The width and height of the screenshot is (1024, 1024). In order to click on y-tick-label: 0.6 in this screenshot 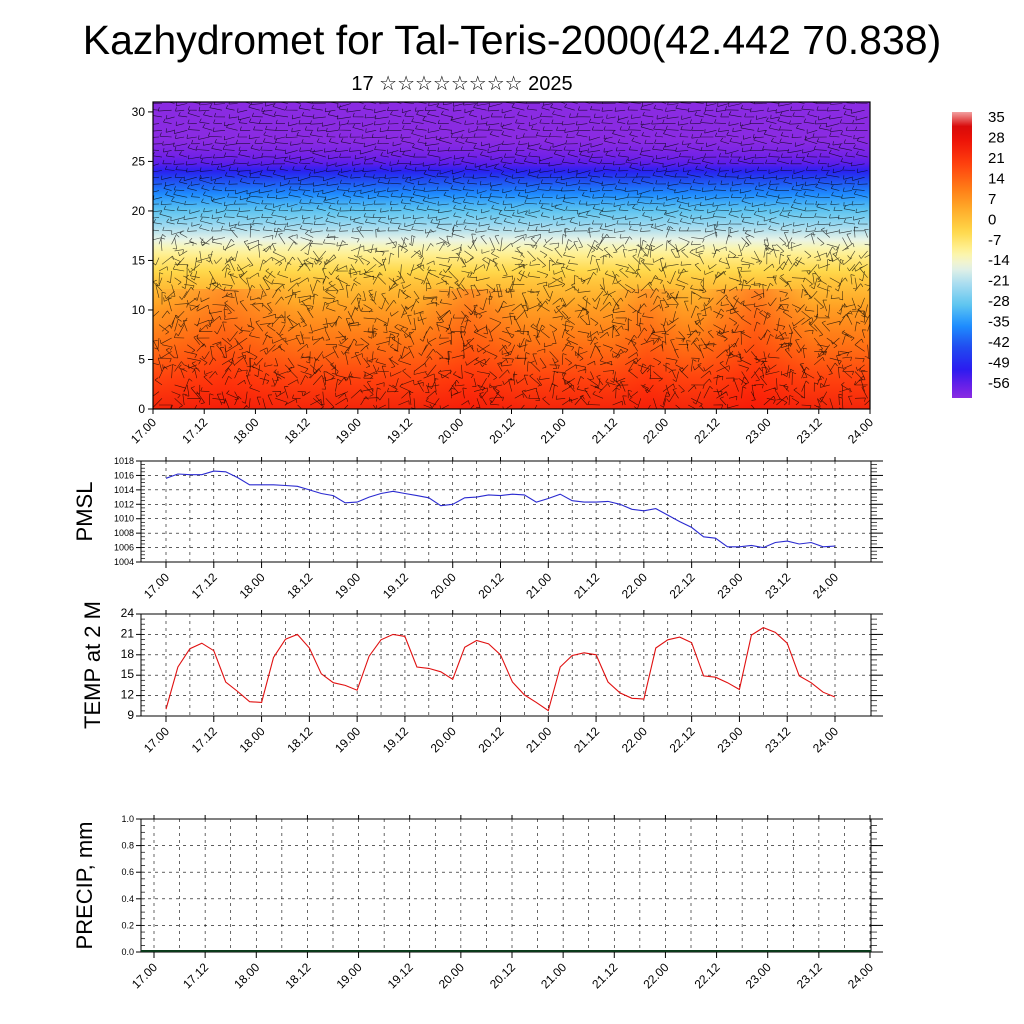, I will do `click(127, 872)`.